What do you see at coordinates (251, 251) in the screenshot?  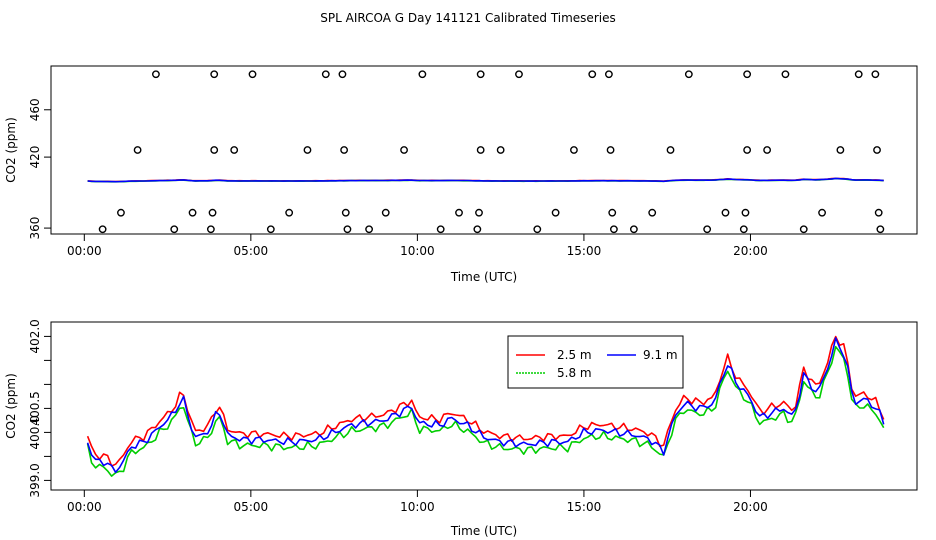 I see `top-x-tick-label: 05:00` at bounding box center [251, 251].